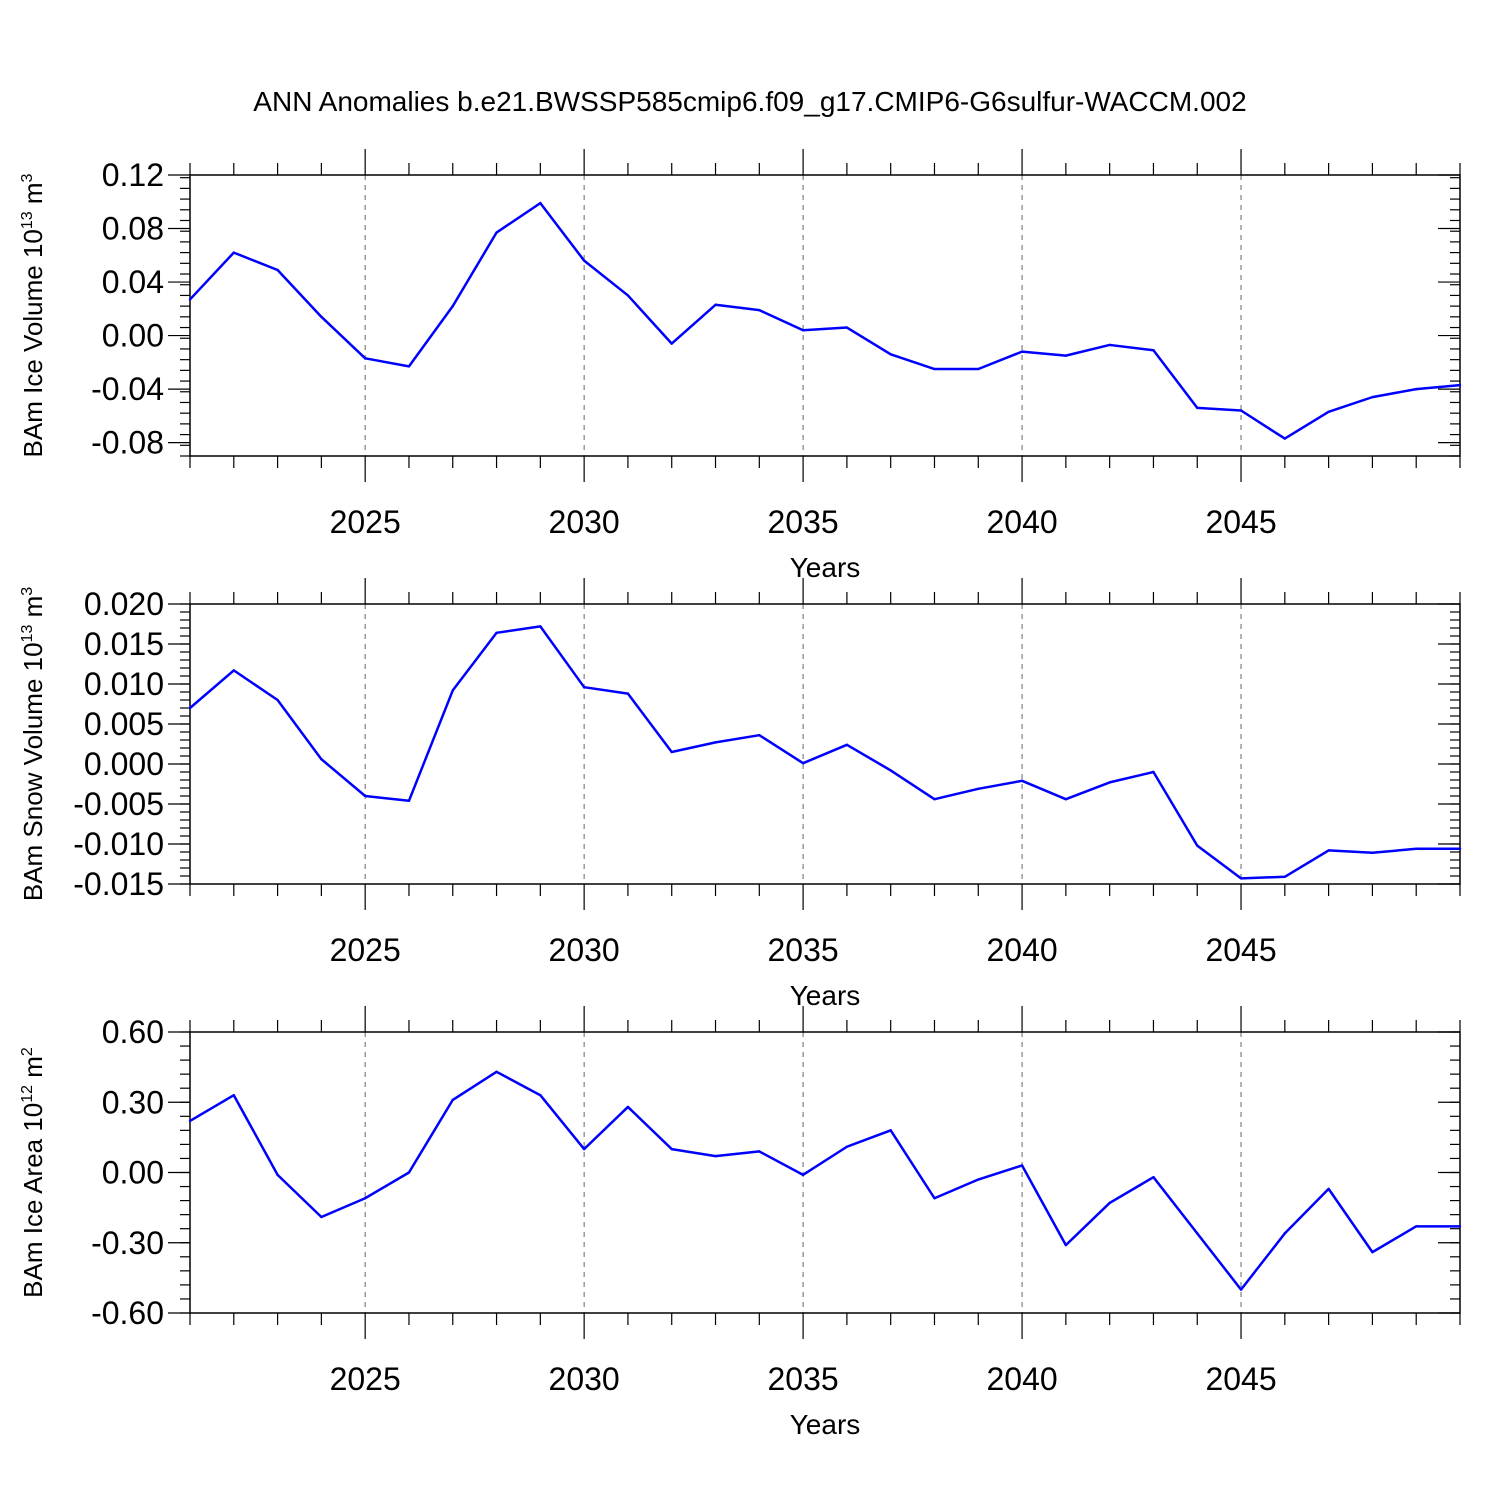 The width and height of the screenshot is (1500, 1500). What do you see at coordinates (133, 1173) in the screenshot?
I see `y-tick-label: 0.00` at bounding box center [133, 1173].